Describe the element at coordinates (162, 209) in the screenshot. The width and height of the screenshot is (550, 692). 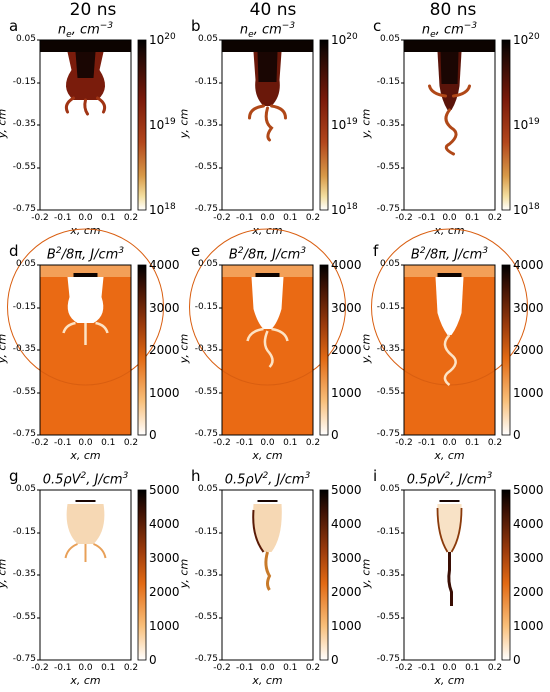
I see `colorbar-tick-label: 1018` at that location.